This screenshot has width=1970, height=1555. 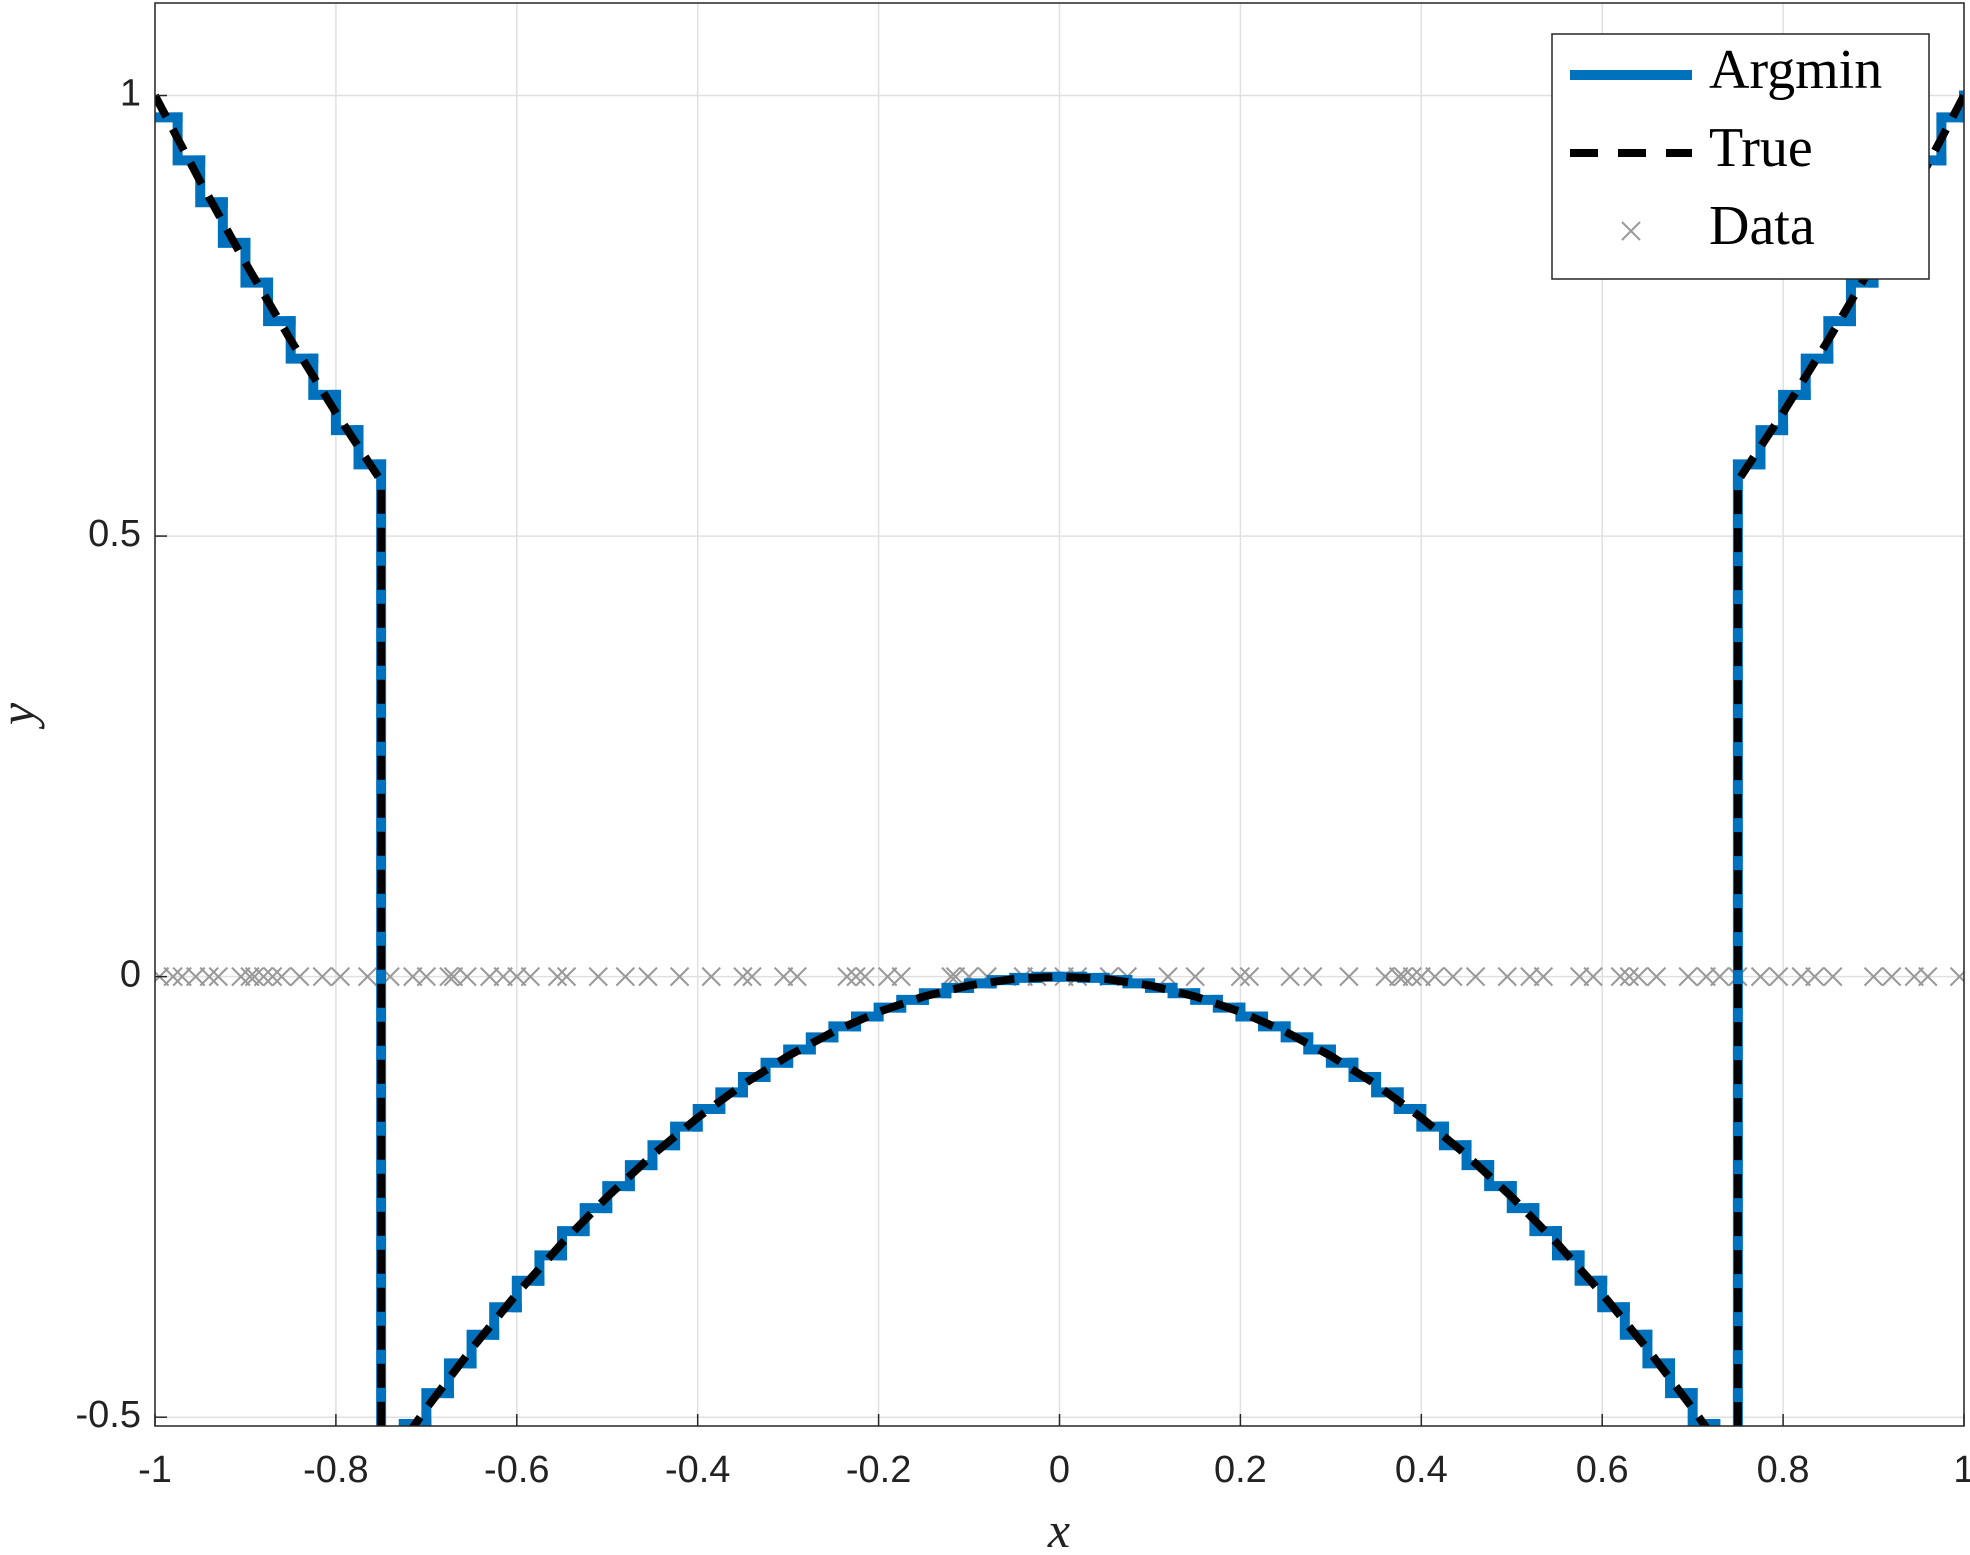 What do you see at coordinates (878, 1470) in the screenshot?
I see `x-tick-label: -0.2` at bounding box center [878, 1470].